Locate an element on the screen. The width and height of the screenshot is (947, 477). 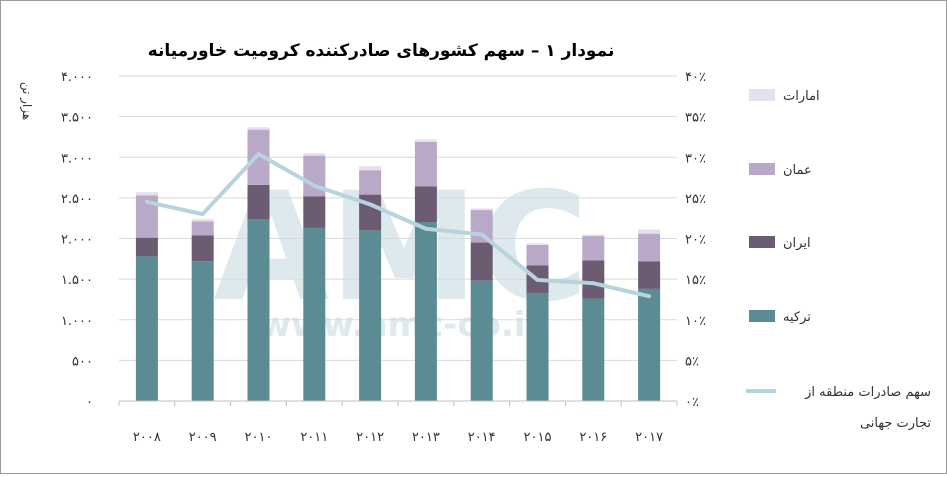
watermark-url-text: www.amc-co.ir is located at coordinates (401, 325).